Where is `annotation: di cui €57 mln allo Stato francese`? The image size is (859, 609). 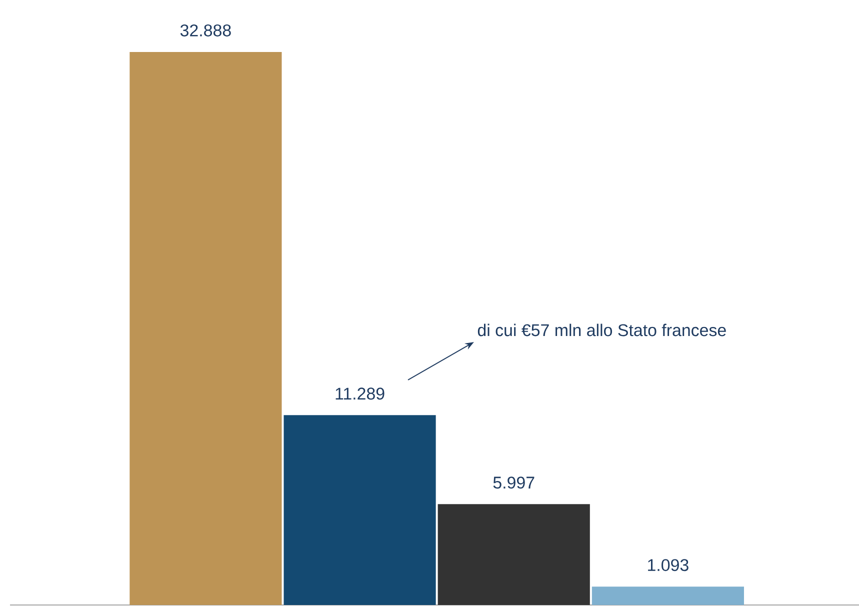 annotation: di cui €57 mln allo Stato francese is located at coordinates (602, 330).